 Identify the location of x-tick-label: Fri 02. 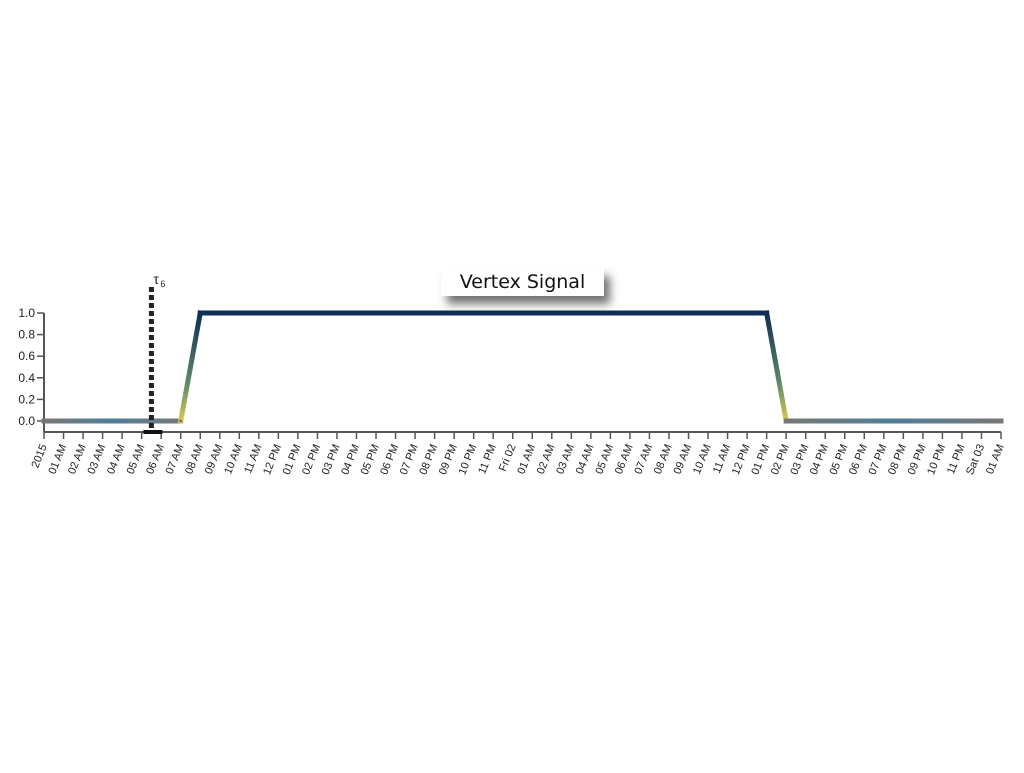
(508, 458).